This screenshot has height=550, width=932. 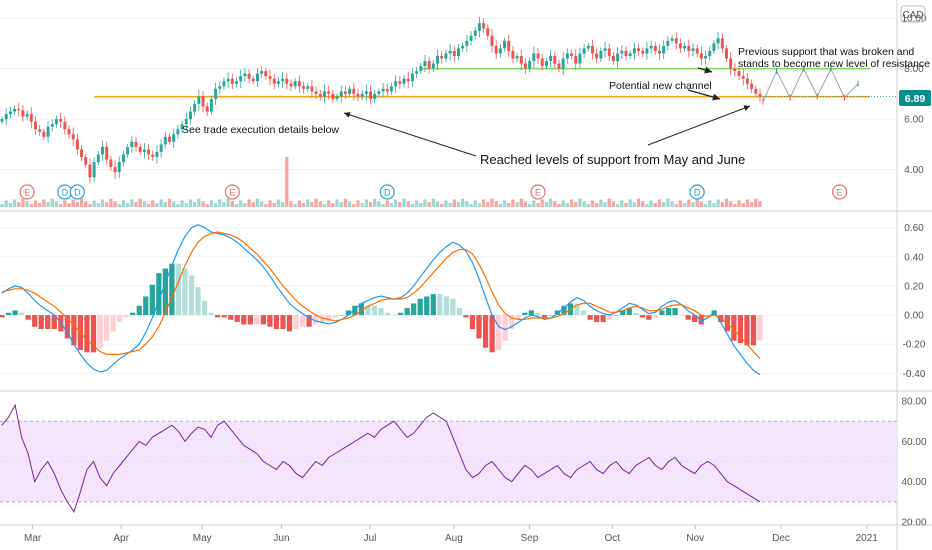 I want to click on event-marker-earnings, so click(x=27, y=192).